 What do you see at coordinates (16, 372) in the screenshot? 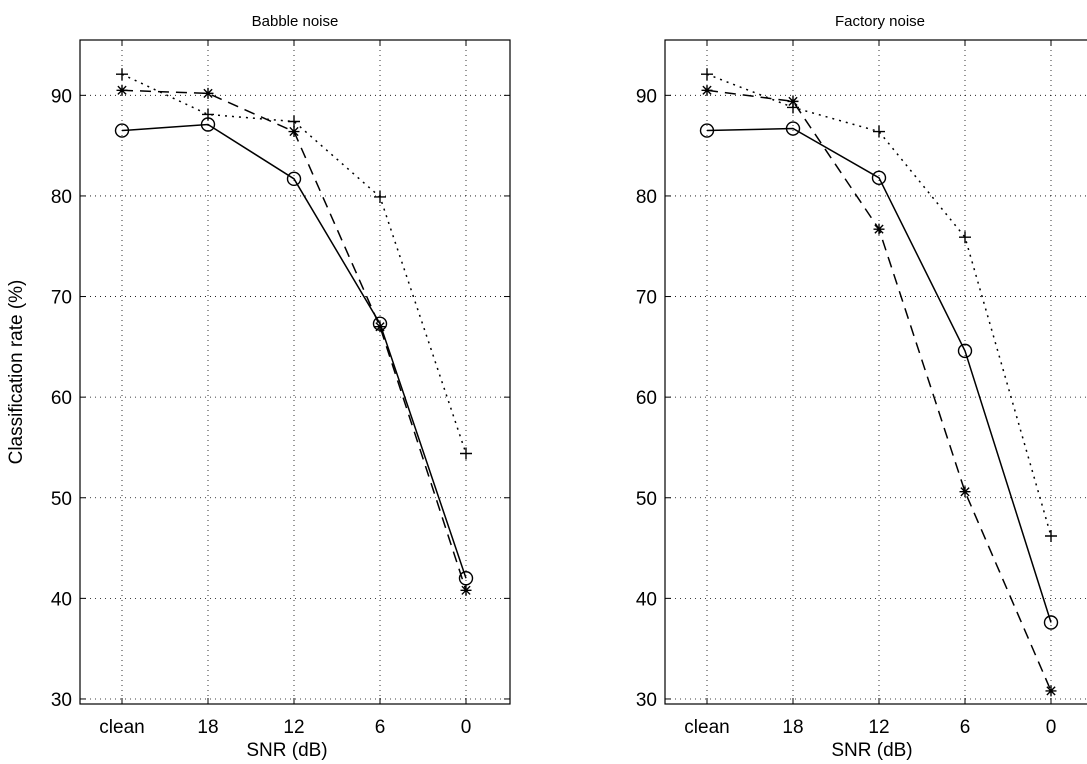
I see `y-axis-label: Classification rate (%)` at bounding box center [16, 372].